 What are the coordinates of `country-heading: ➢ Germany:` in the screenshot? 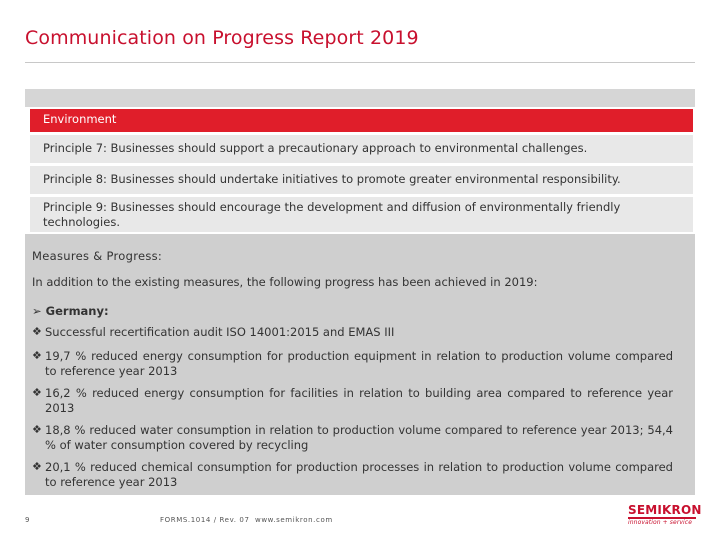 It's located at (353, 311).